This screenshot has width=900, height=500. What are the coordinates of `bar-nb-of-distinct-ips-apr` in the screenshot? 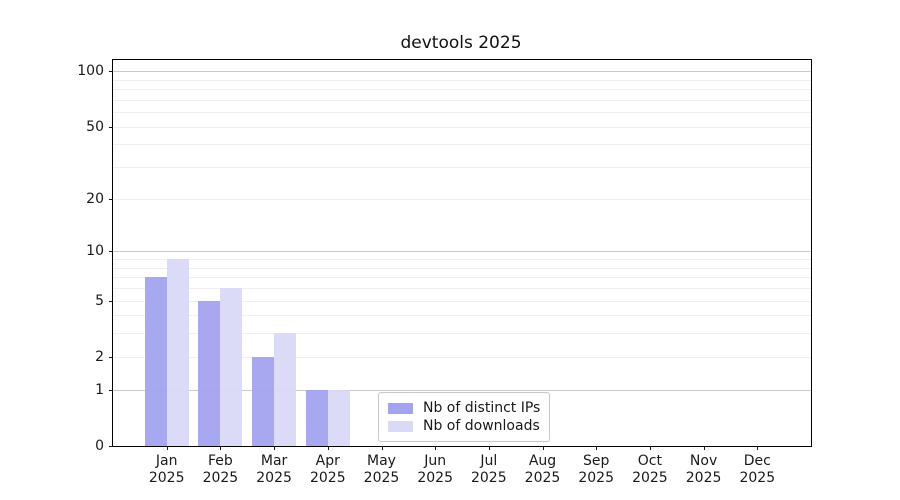 It's located at (316, 417).